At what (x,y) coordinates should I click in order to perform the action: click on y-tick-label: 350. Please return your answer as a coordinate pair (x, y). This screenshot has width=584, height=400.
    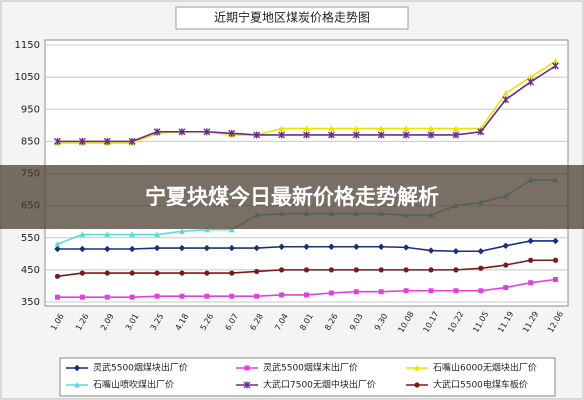
    Looking at the image, I should click on (30, 302).